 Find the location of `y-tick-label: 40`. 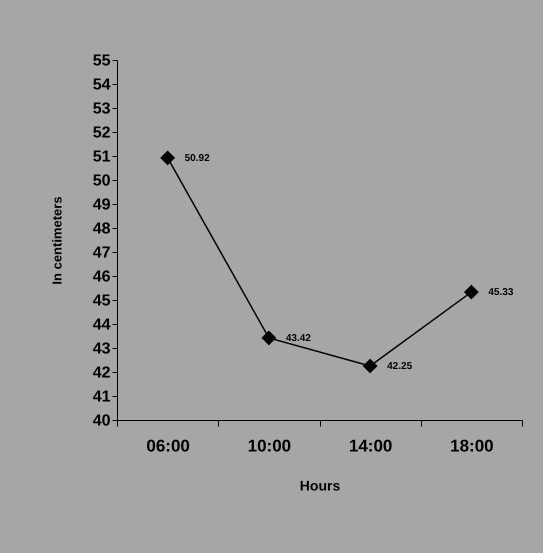

y-tick-label: 40 is located at coordinates (101, 421).